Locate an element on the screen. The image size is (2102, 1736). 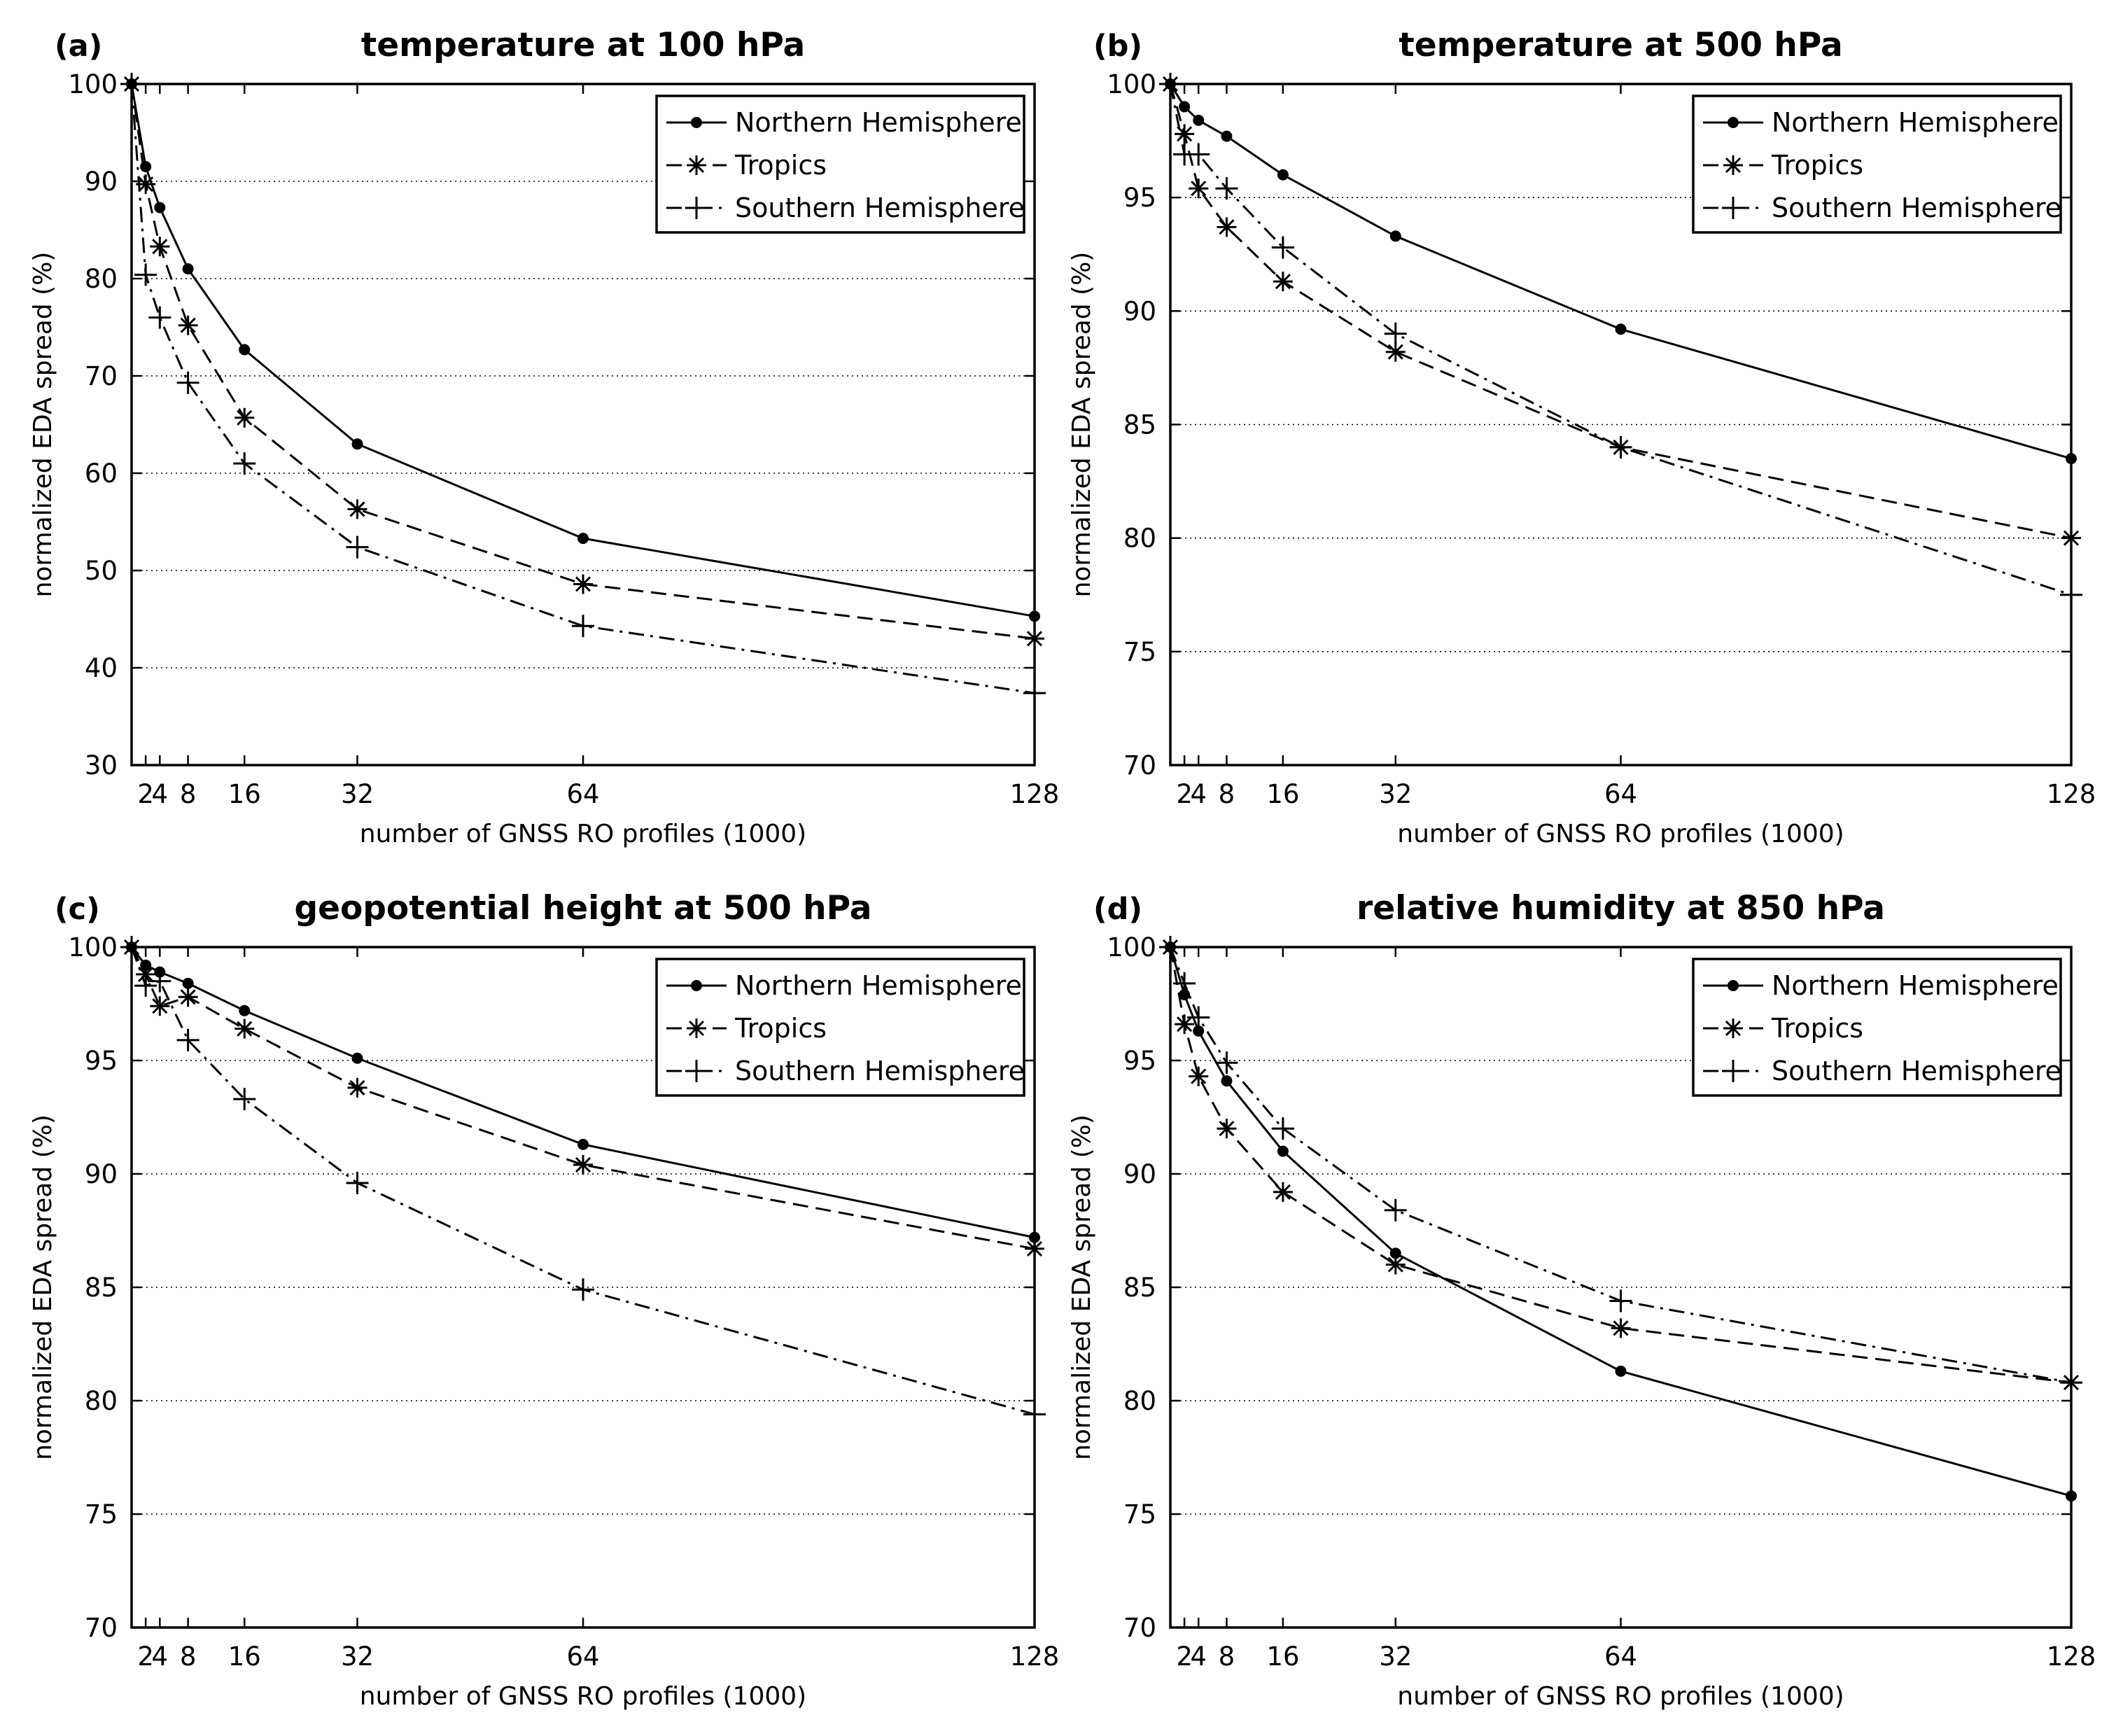
x-tick-label: 128 is located at coordinates (1035, 794).